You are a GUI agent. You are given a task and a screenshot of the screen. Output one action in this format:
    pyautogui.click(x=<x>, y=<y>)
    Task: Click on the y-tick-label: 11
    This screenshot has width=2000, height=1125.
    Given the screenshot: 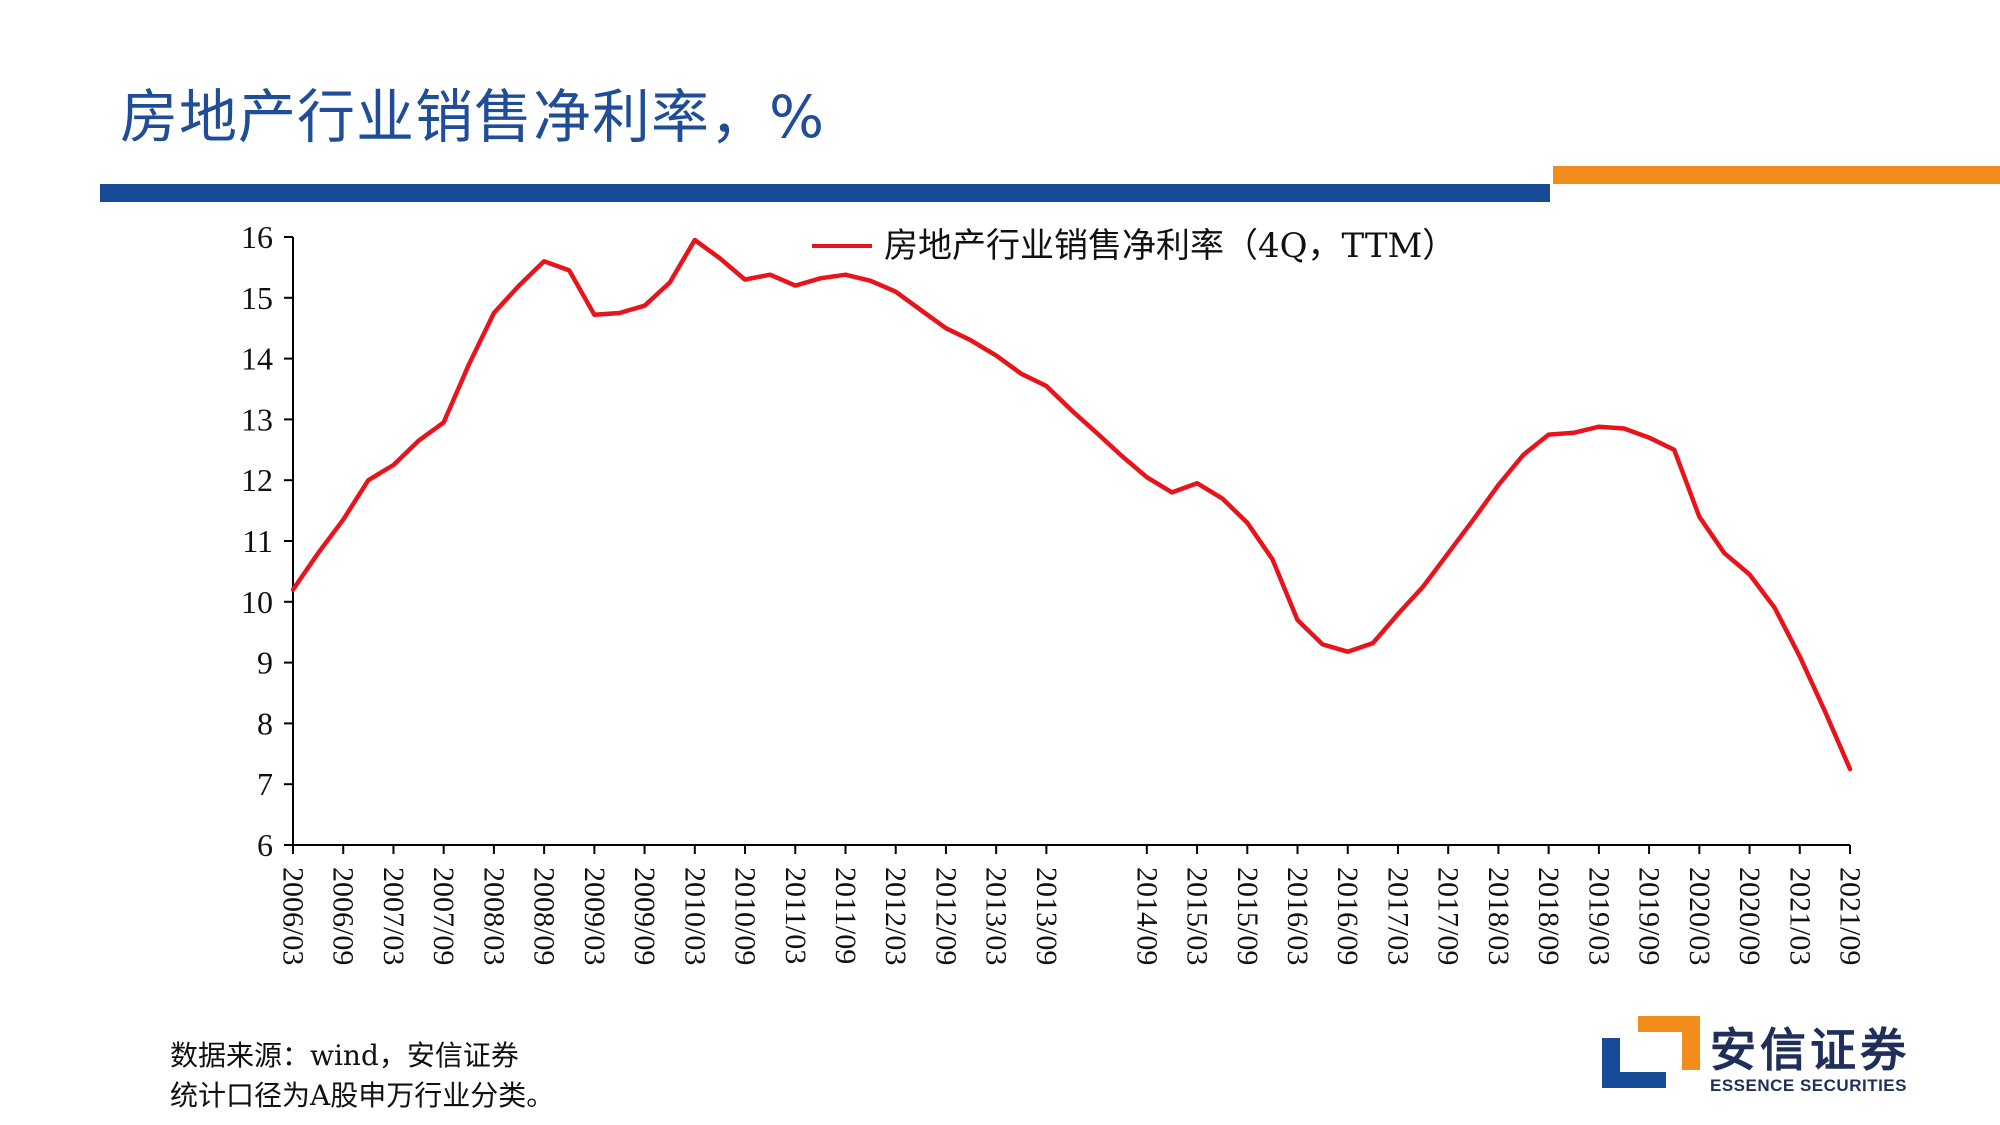 What is the action you would take?
    pyautogui.click(x=257, y=541)
    